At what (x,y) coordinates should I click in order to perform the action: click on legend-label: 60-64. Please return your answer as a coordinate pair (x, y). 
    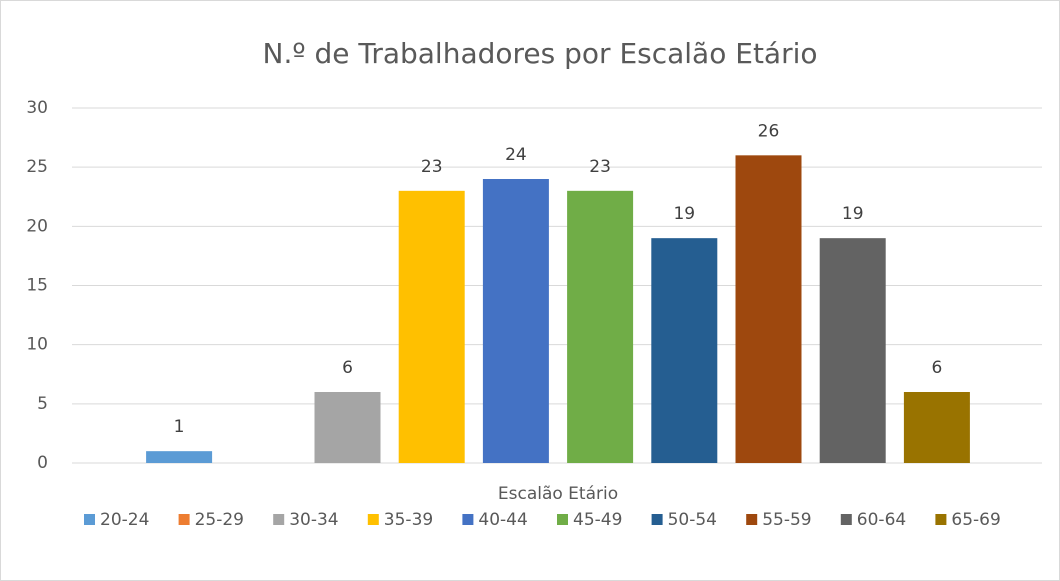
    Looking at the image, I should click on (881, 520).